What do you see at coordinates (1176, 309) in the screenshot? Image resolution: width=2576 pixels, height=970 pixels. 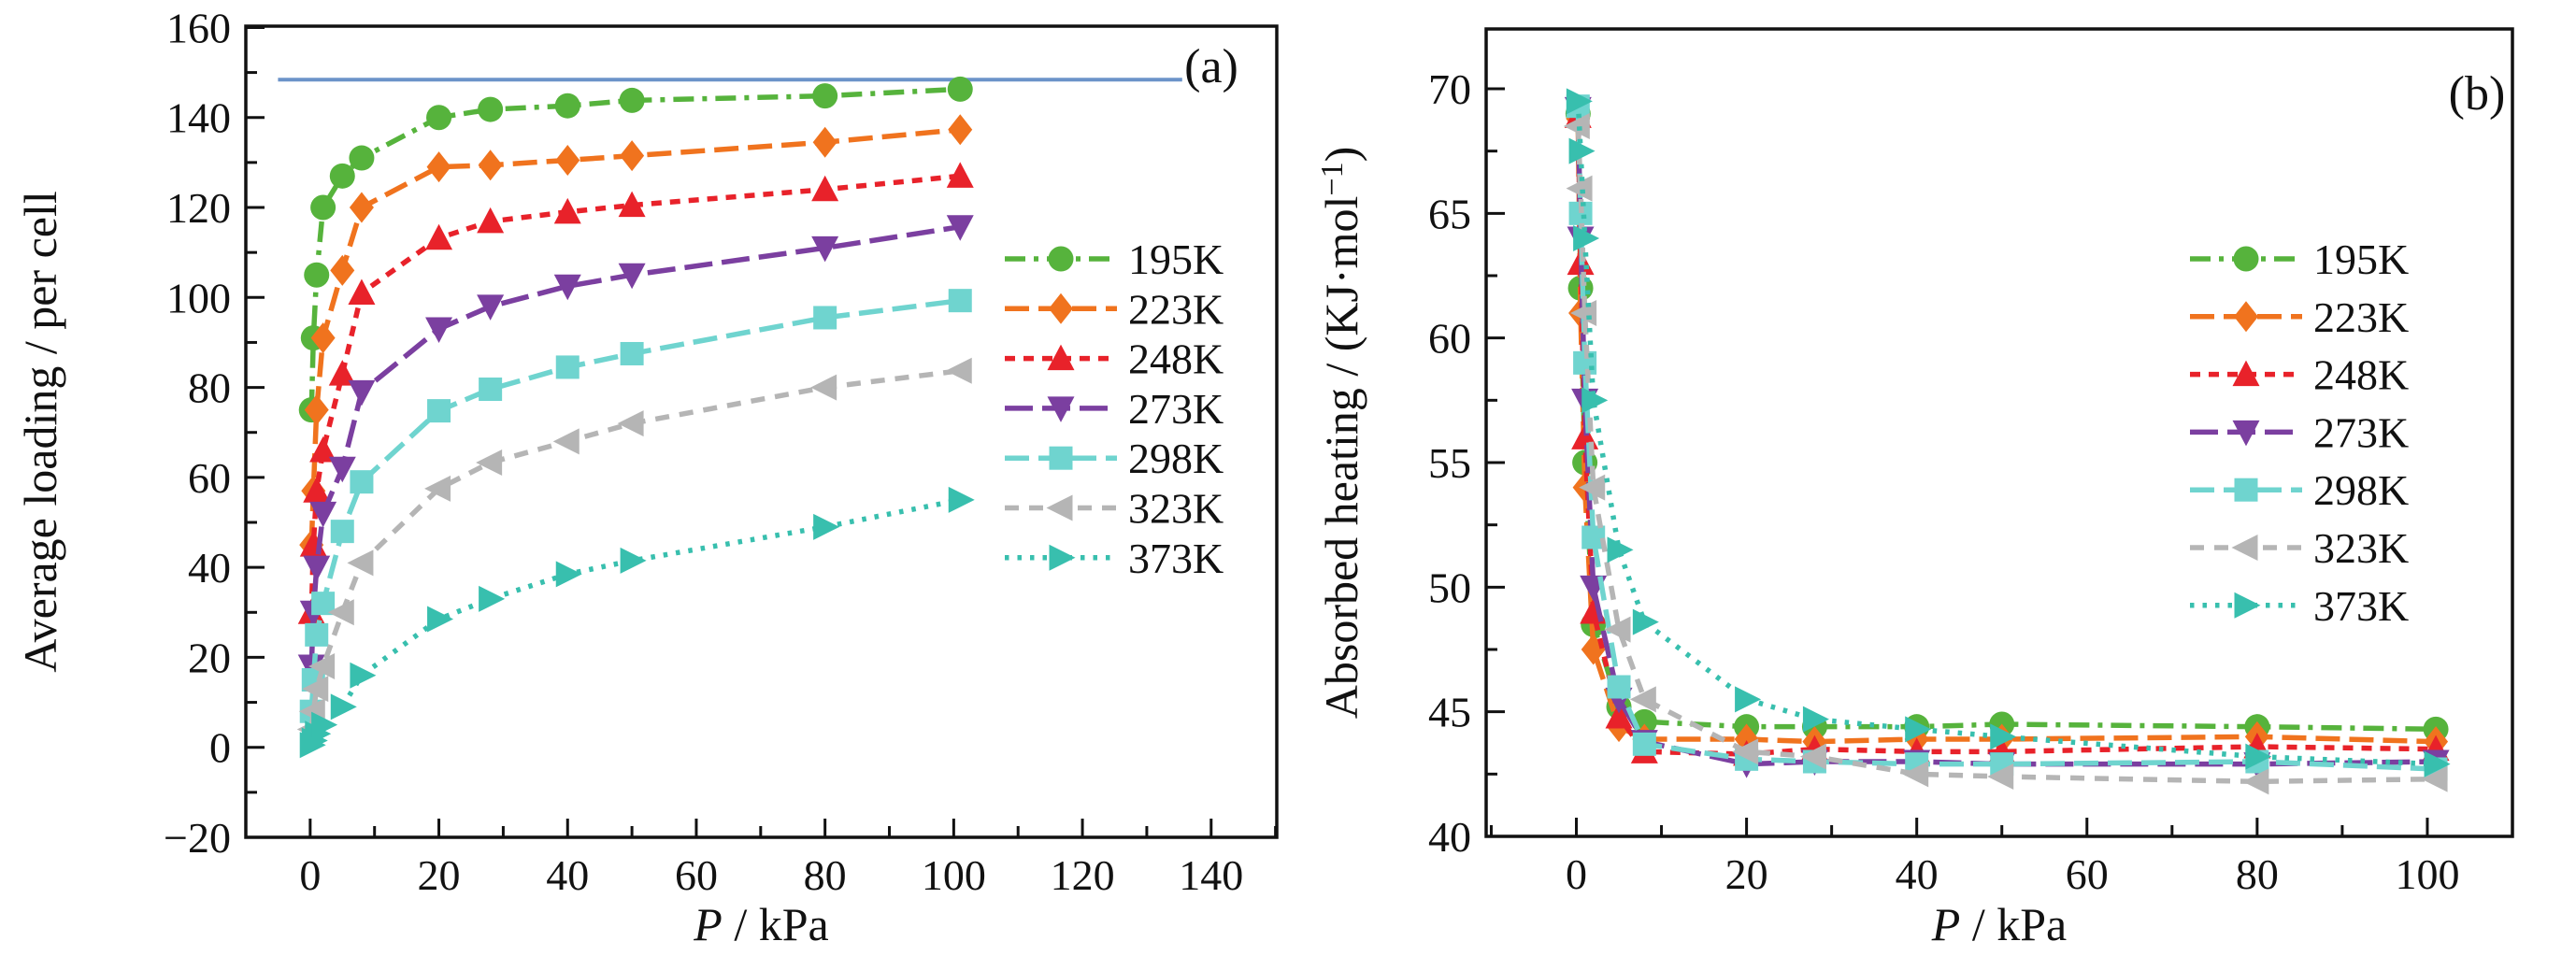 I see `legend-label-223K: 223K` at bounding box center [1176, 309].